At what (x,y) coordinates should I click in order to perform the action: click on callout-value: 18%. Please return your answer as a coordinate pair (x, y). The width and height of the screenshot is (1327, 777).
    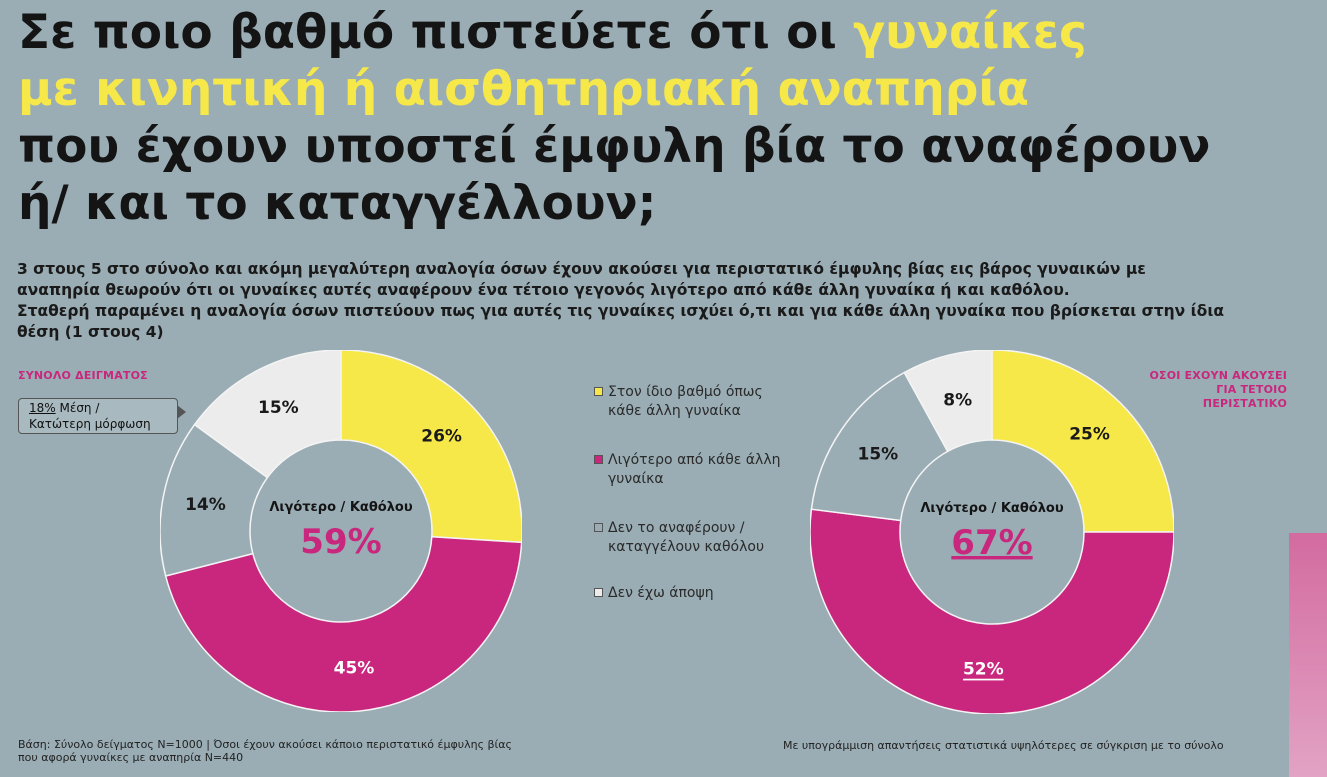
    Looking at the image, I should click on (42, 408).